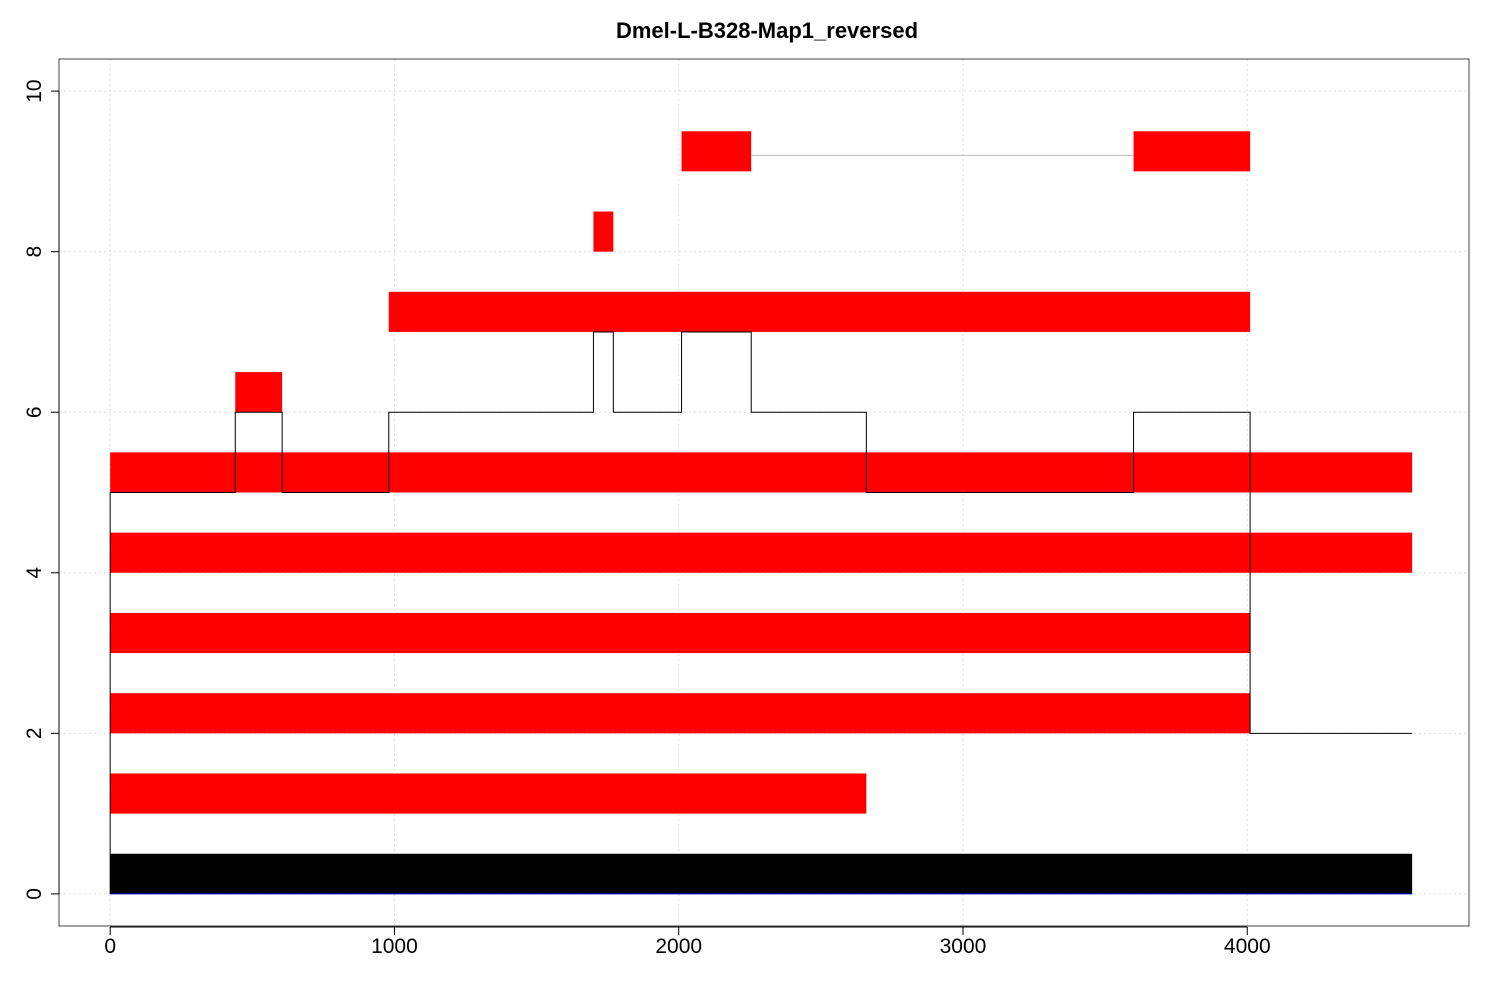 This screenshot has height=1000, width=1500. Describe the element at coordinates (34, 252) in the screenshot. I see `y-tick-label: 8` at that location.